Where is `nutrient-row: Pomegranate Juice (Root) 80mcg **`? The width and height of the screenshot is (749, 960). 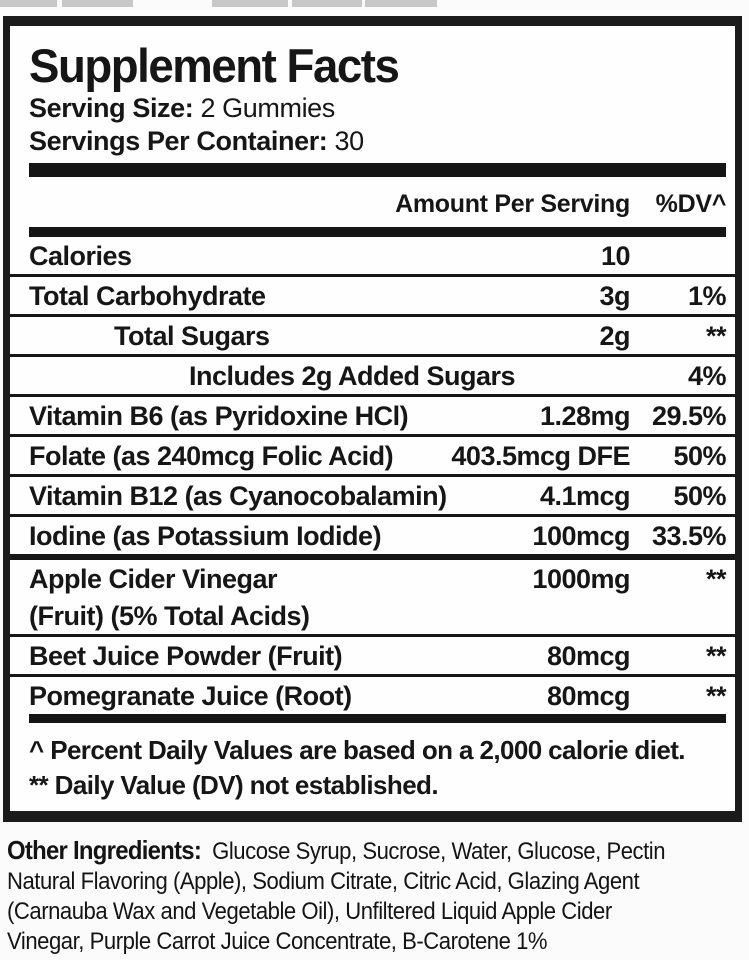
nutrient-row: Pomegranate Juice (Root) 80mcg ** is located at coordinates (372, 695).